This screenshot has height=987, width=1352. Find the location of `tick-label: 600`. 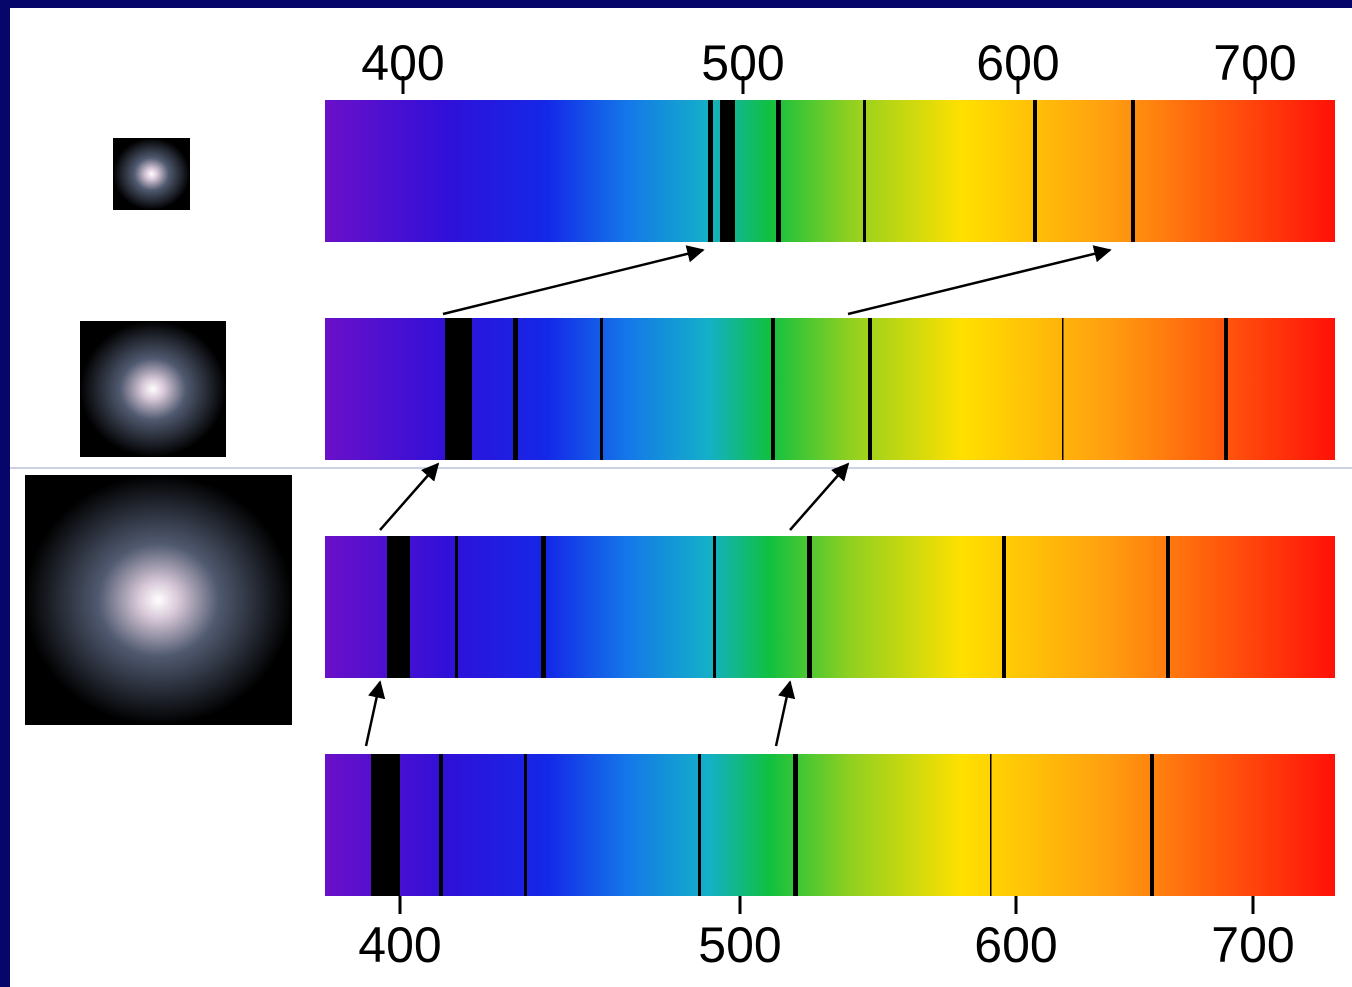

tick-label: 600 is located at coordinates (1015, 945).